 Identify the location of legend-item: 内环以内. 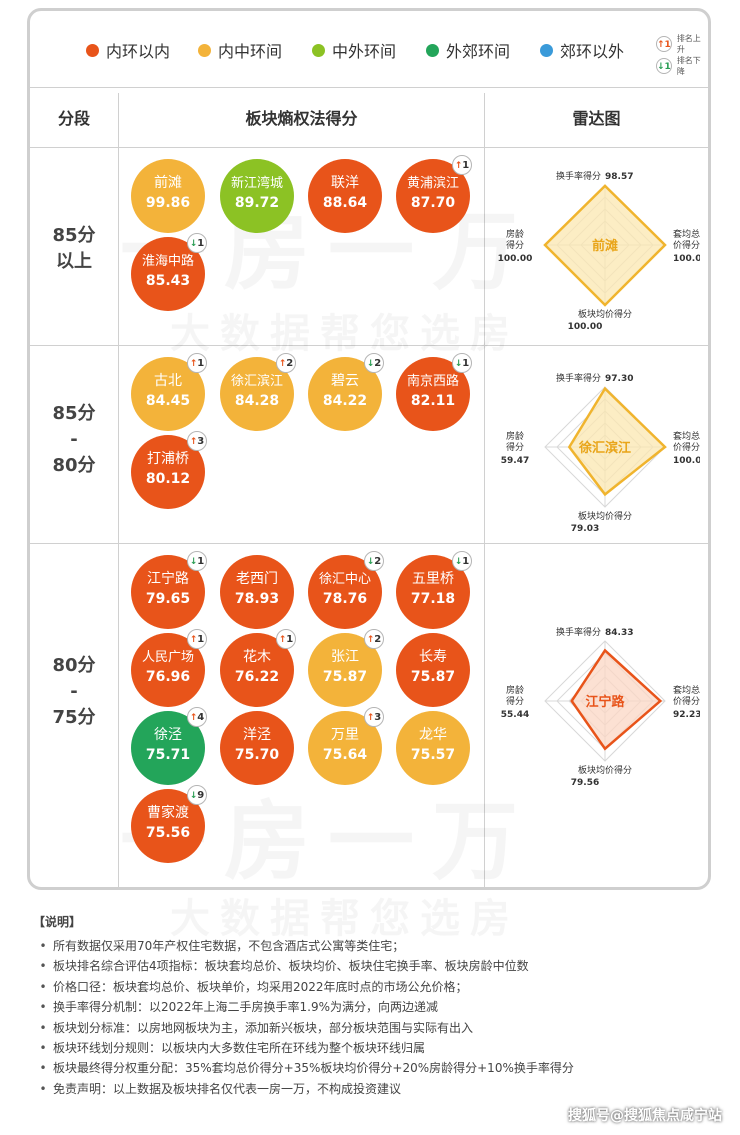
(128, 50).